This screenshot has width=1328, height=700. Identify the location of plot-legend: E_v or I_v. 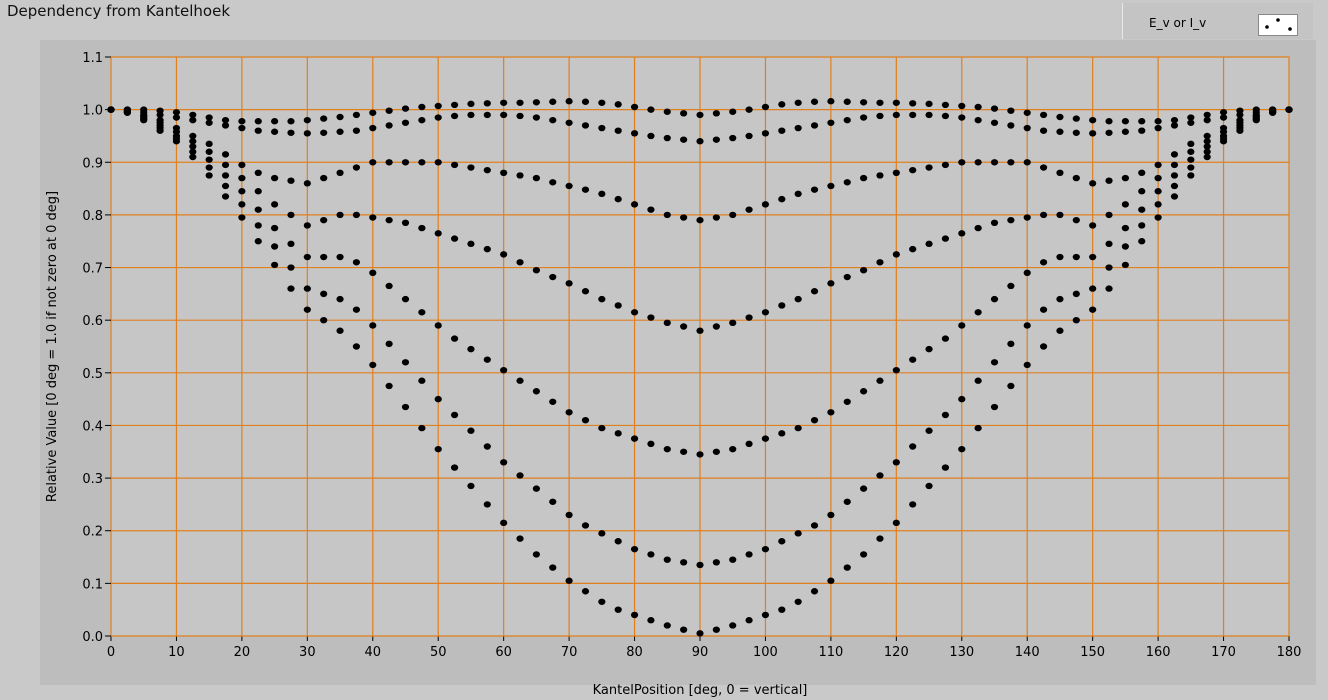
(1217, 21).